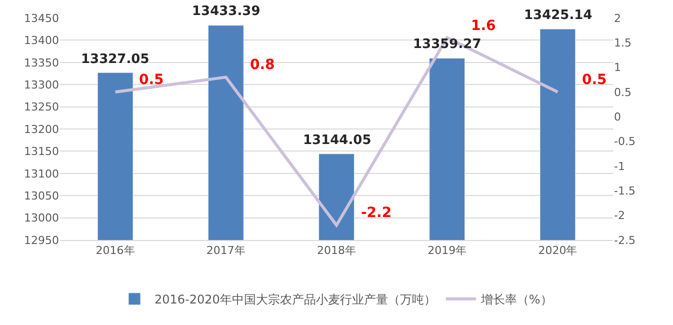 The image size is (673, 325). I want to click on data-label: 13144.05, so click(337, 140).